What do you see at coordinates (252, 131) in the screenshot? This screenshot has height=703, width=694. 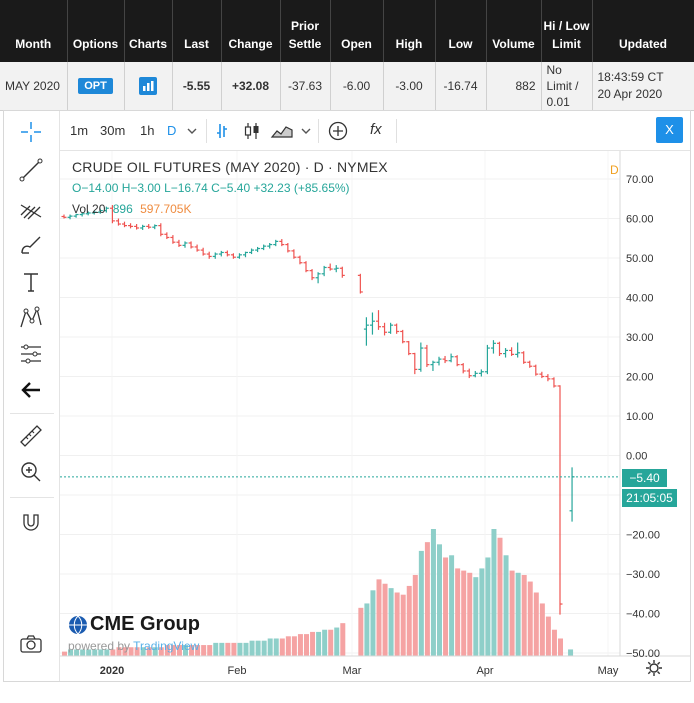 I see `candles-style-icon` at bounding box center [252, 131].